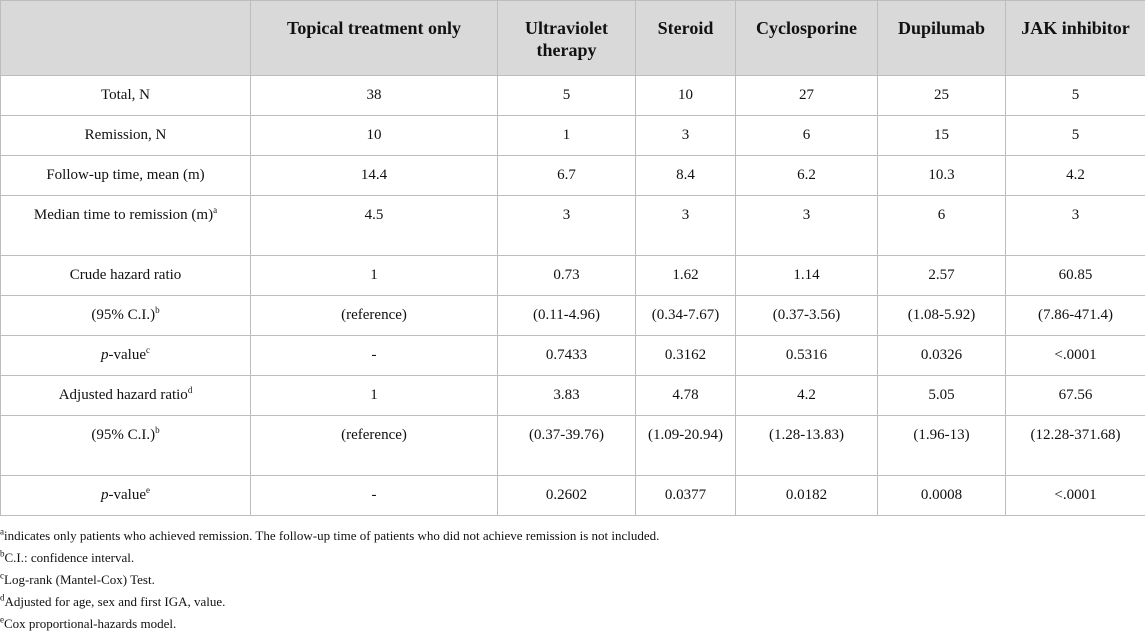 This screenshot has height=635, width=1145. I want to click on row-label: Total, N, so click(126, 96).